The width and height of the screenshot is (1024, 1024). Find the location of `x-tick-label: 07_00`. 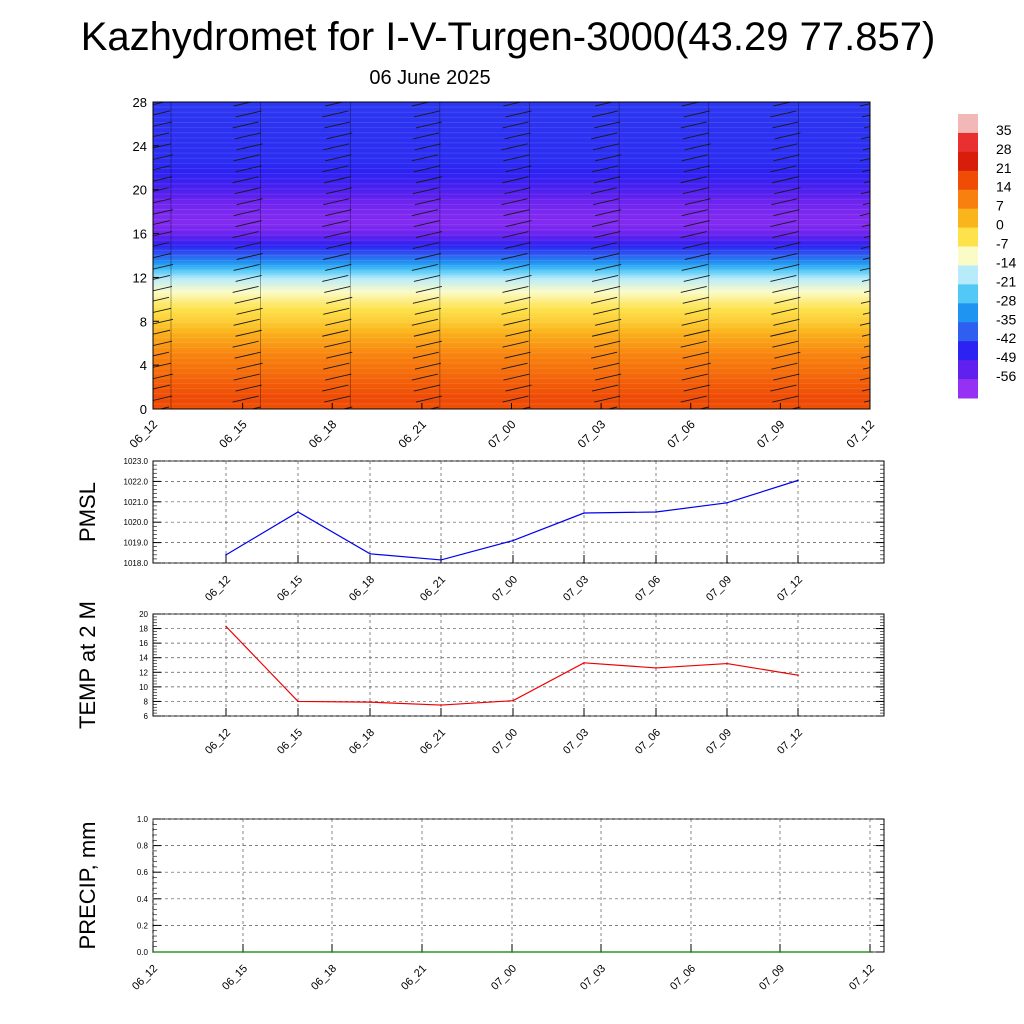

x-tick-label: 07_00 is located at coordinates (505, 742).